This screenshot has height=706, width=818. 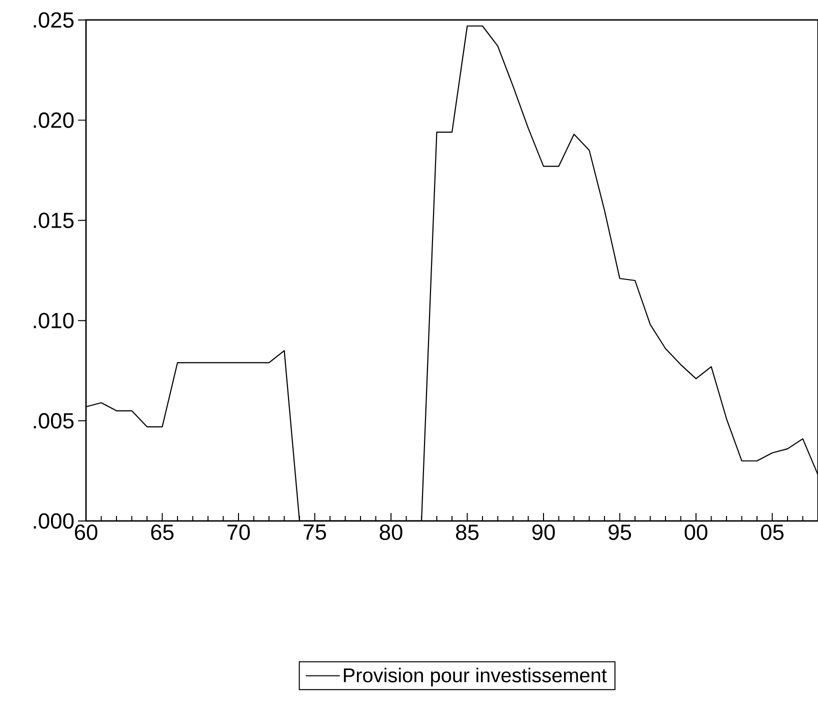 What do you see at coordinates (620, 532) in the screenshot?
I see `x-tick-label: 95` at bounding box center [620, 532].